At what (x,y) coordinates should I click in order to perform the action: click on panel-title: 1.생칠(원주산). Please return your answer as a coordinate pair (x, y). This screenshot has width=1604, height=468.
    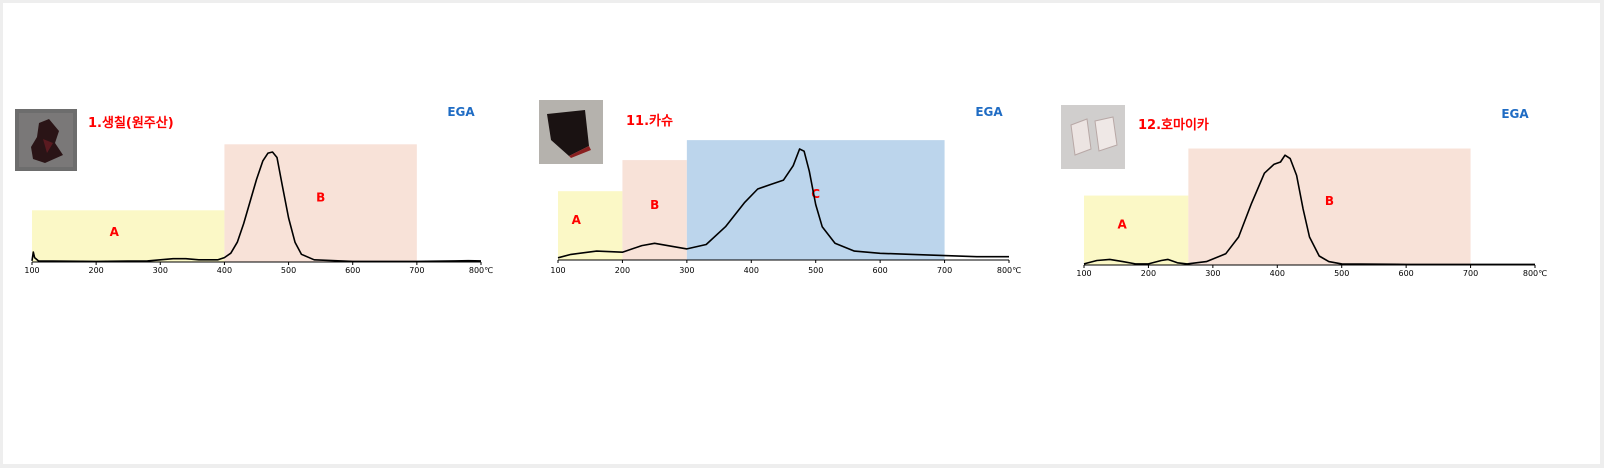
    Looking at the image, I should click on (131, 123).